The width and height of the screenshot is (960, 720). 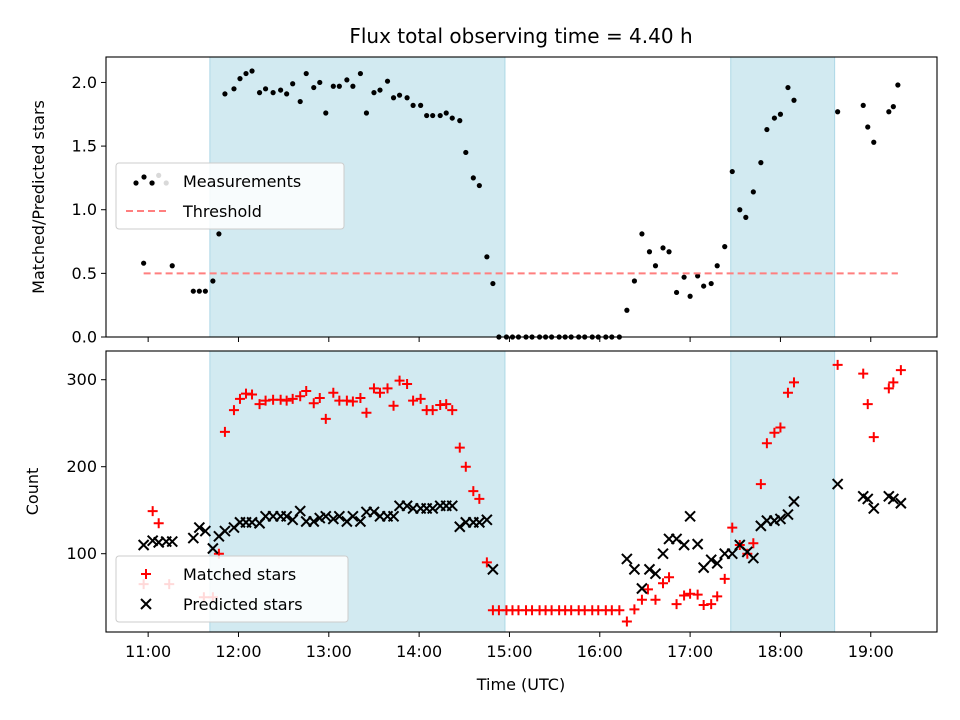 I want to click on y-tick-label: 300, so click(x=81, y=379).